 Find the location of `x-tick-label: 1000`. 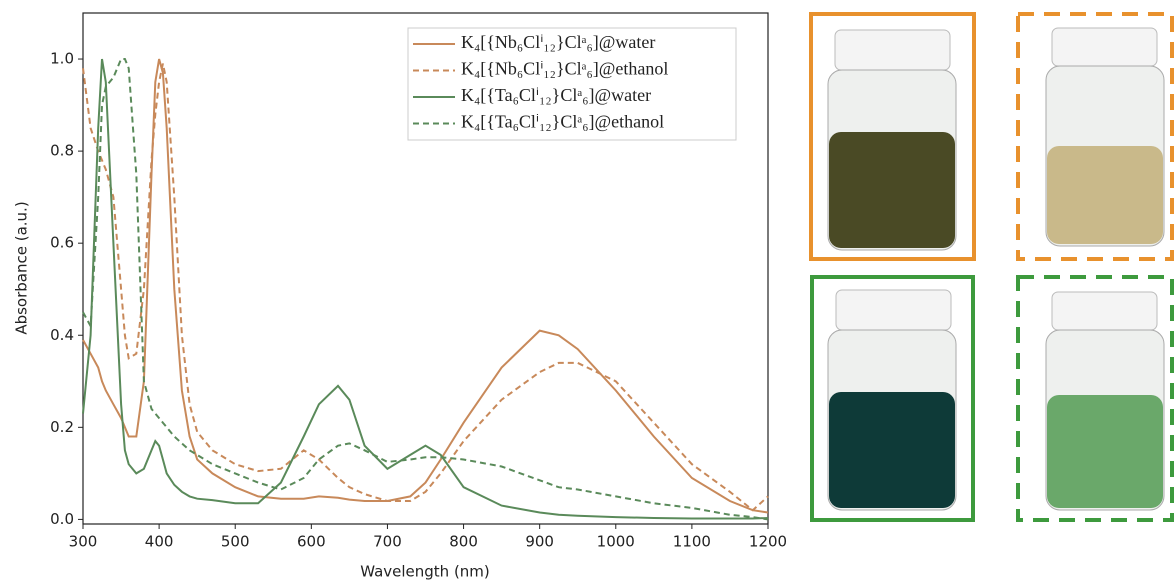

x-tick-label: 1000 is located at coordinates (616, 542).